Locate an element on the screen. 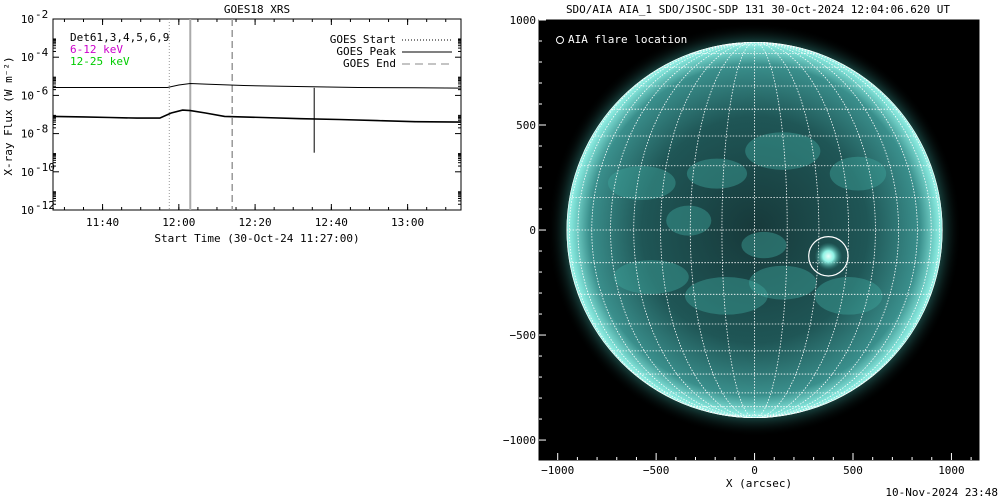 The image size is (1000, 500). x-tick-label: 12:00 is located at coordinates (178, 222).